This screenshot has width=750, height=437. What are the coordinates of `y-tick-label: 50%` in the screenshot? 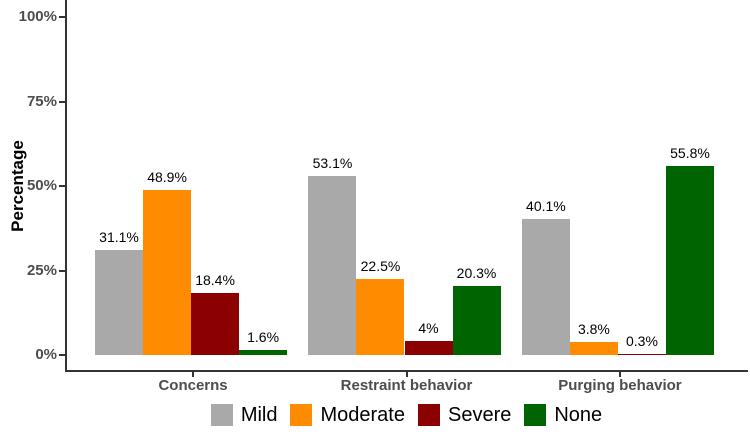 It's located at (41, 185).